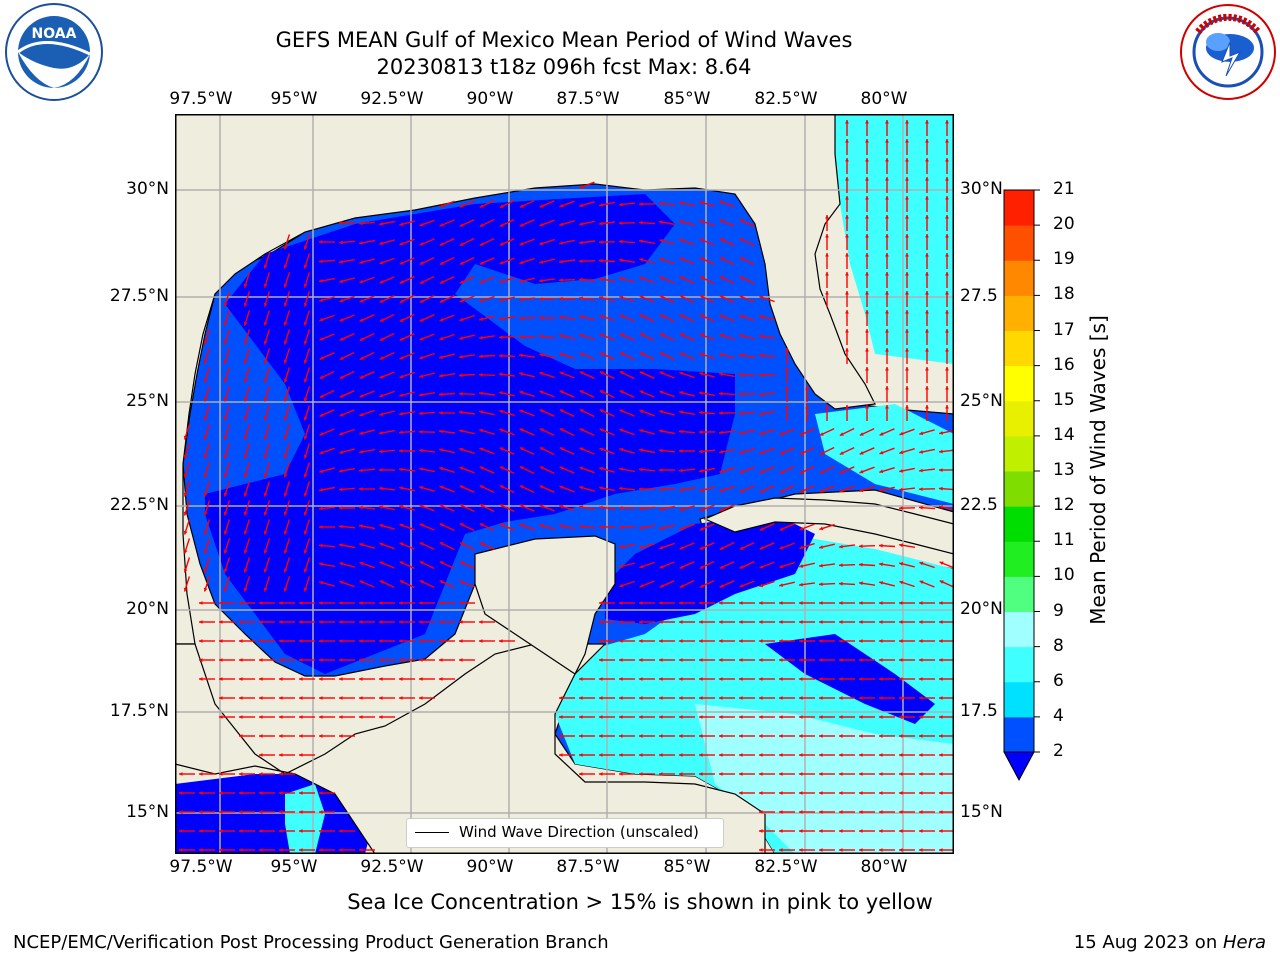  What do you see at coordinates (1058, 610) in the screenshot?
I see `colorbar-tick-label: 9` at bounding box center [1058, 610].